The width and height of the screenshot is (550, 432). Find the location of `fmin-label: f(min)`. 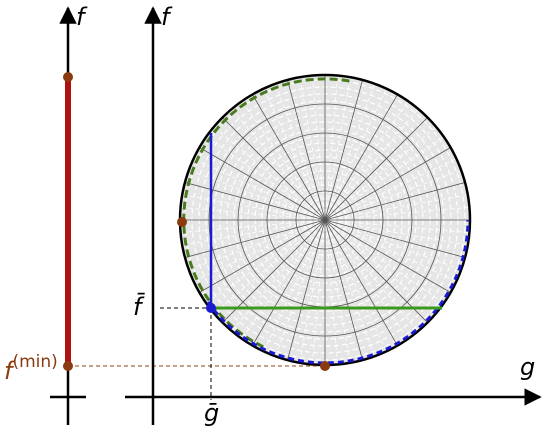

fmin-label: f(min) is located at coordinates (31, 368).